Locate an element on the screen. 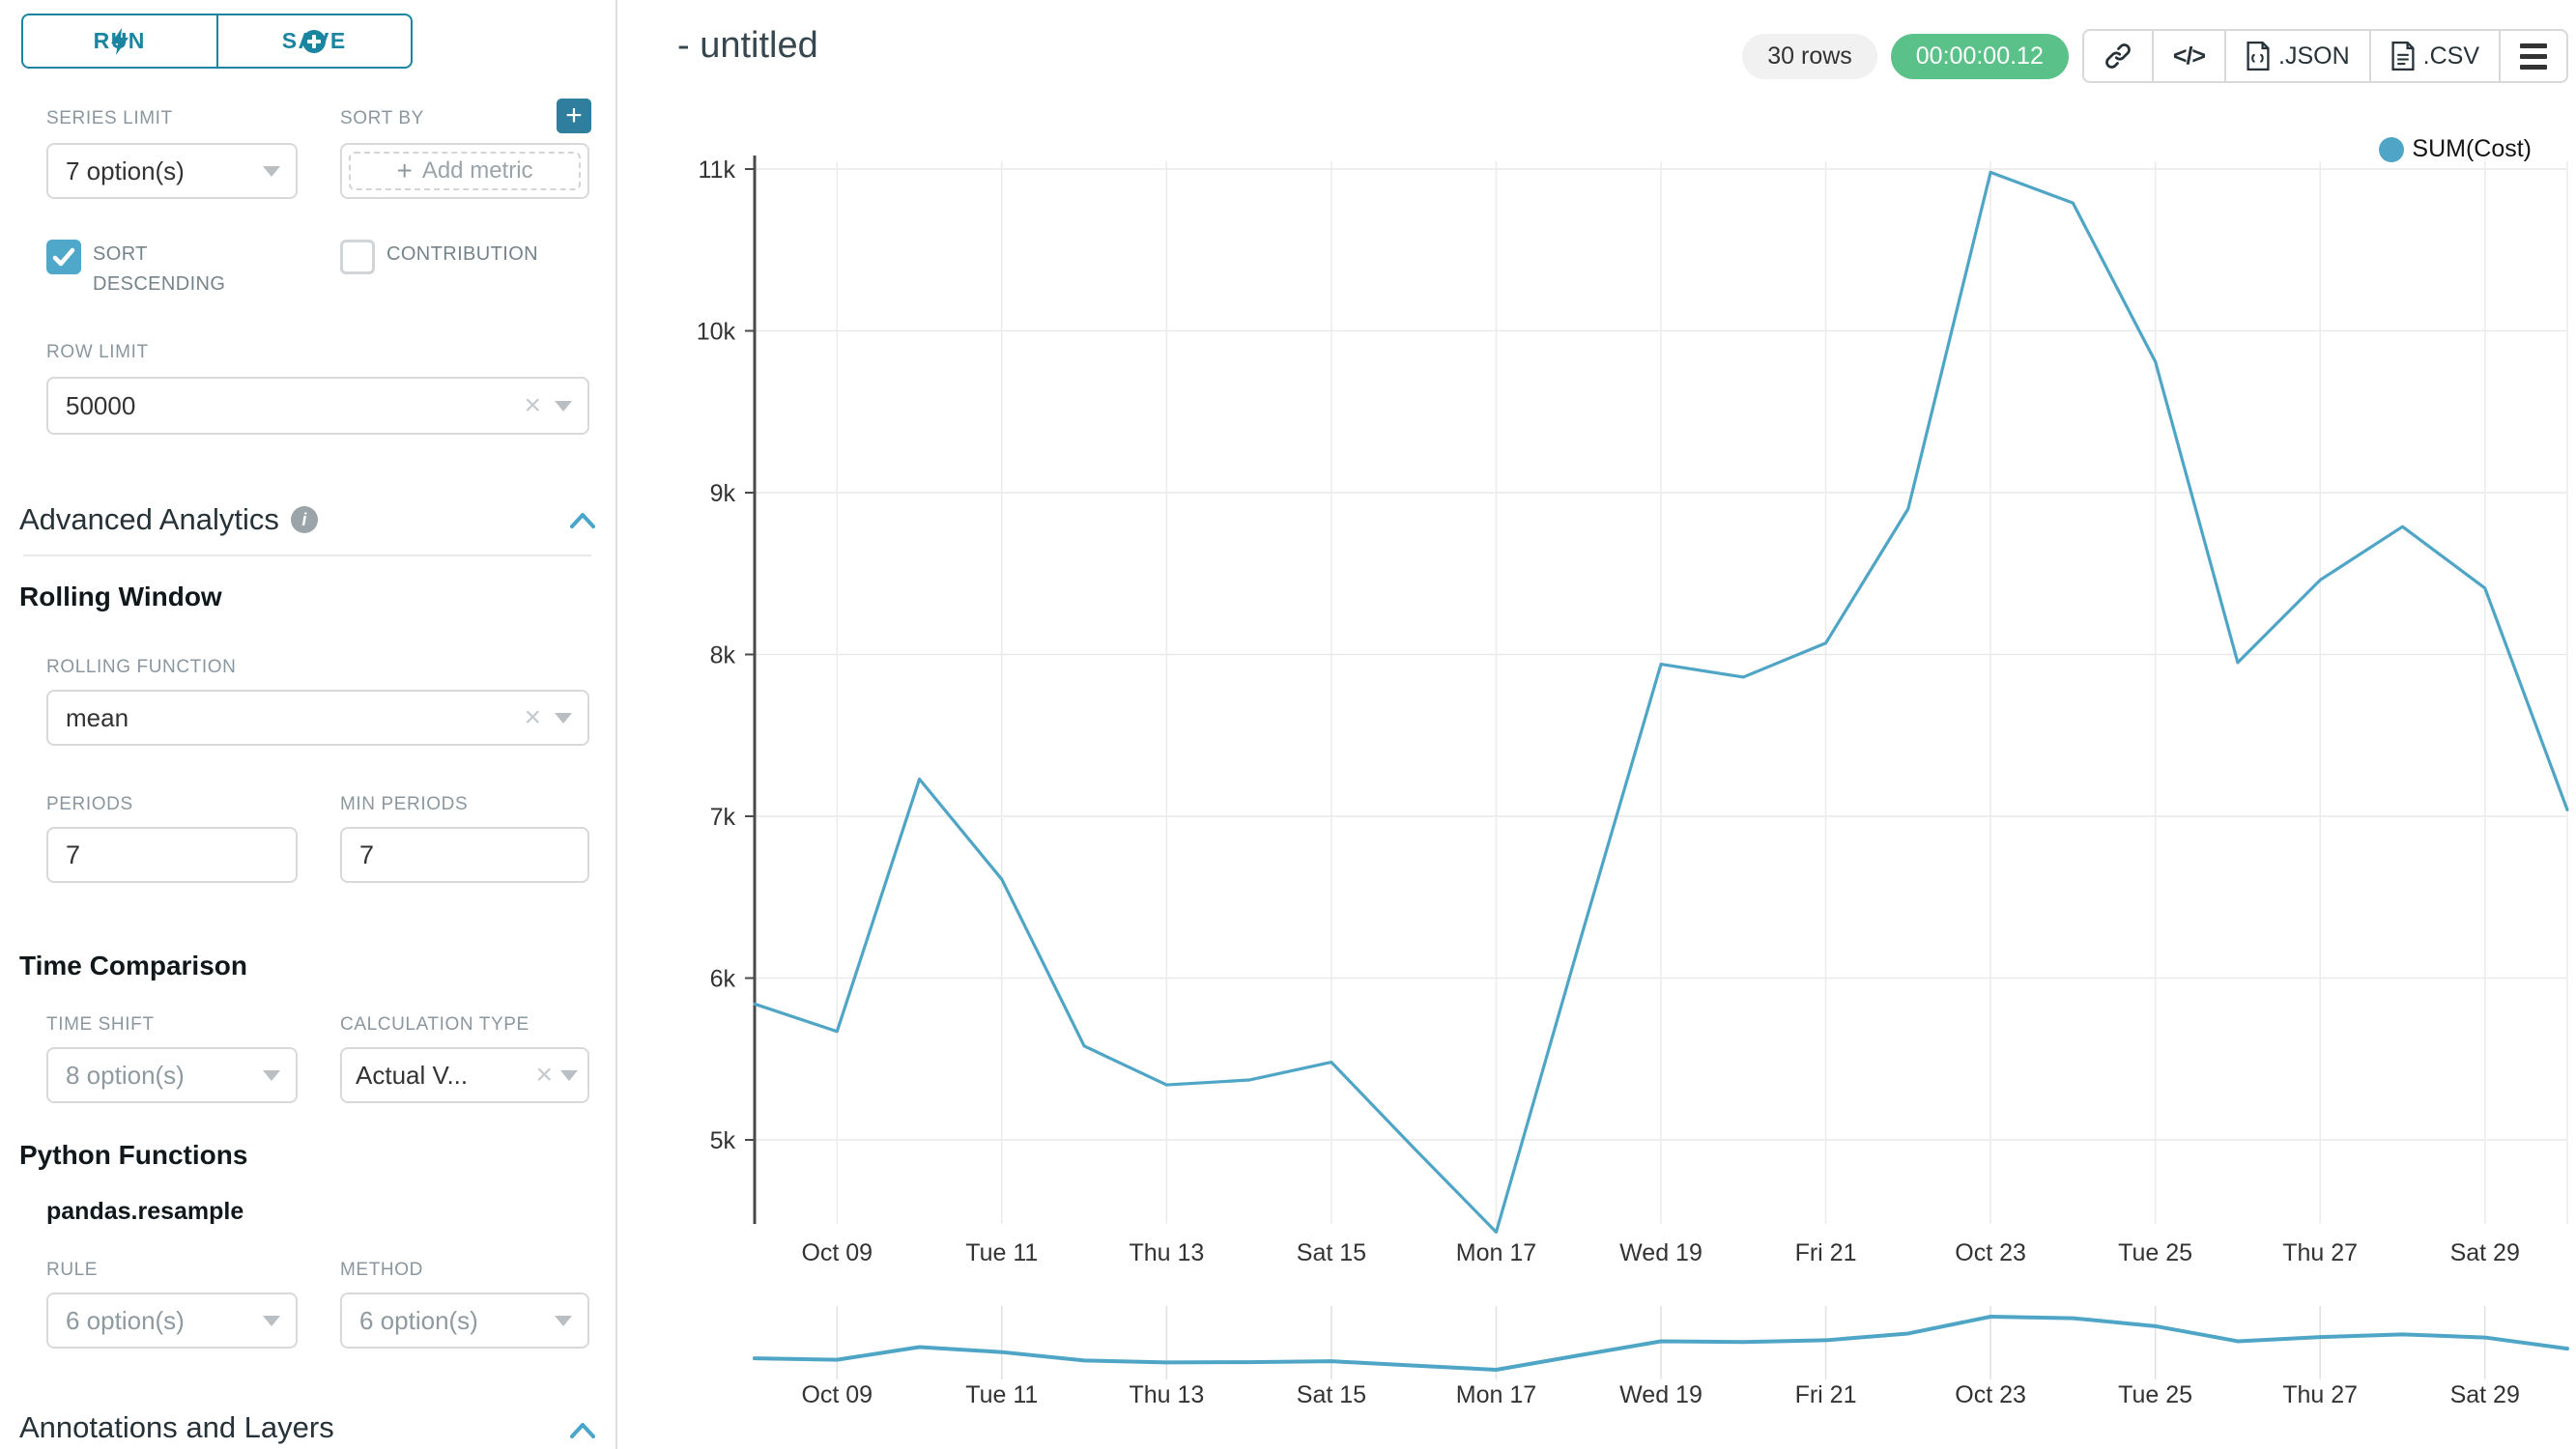 The image size is (2576, 1449). min-periods-input-wrap is located at coordinates (465, 855).